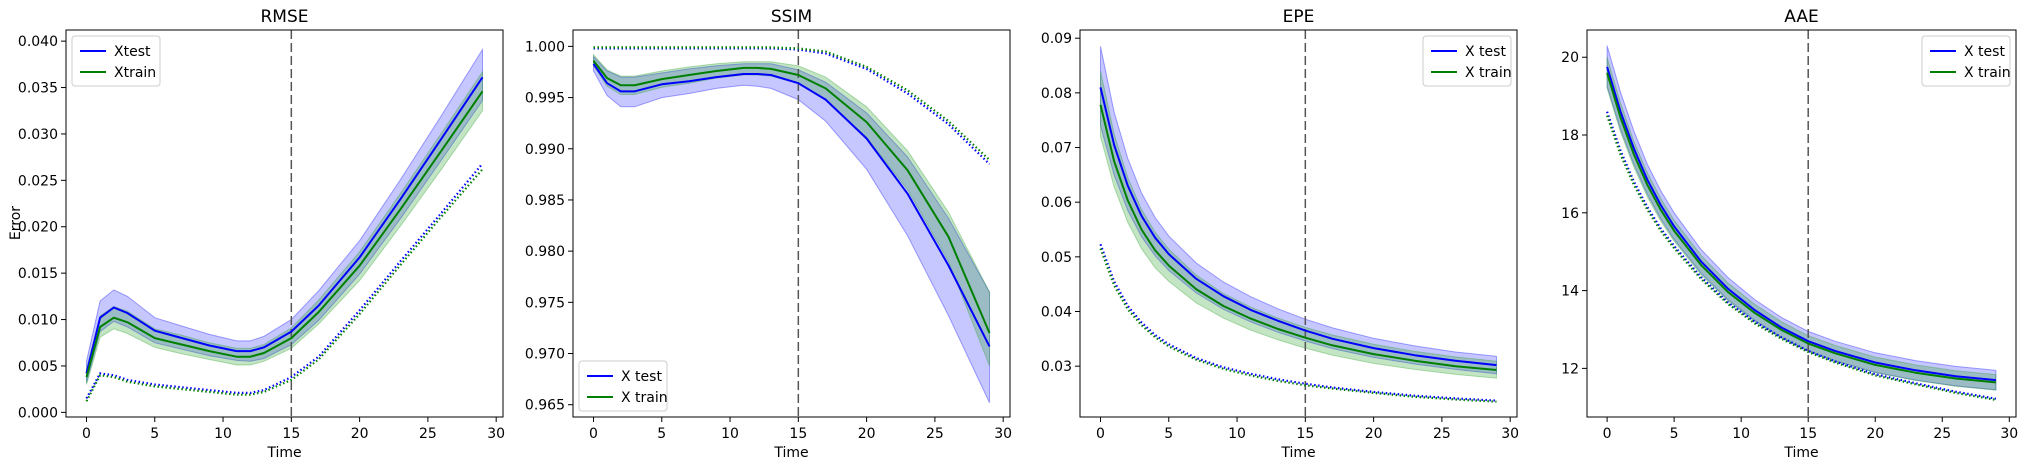  What do you see at coordinates (38, 42) in the screenshot?
I see `y-tick-label: 0.040` at bounding box center [38, 42].